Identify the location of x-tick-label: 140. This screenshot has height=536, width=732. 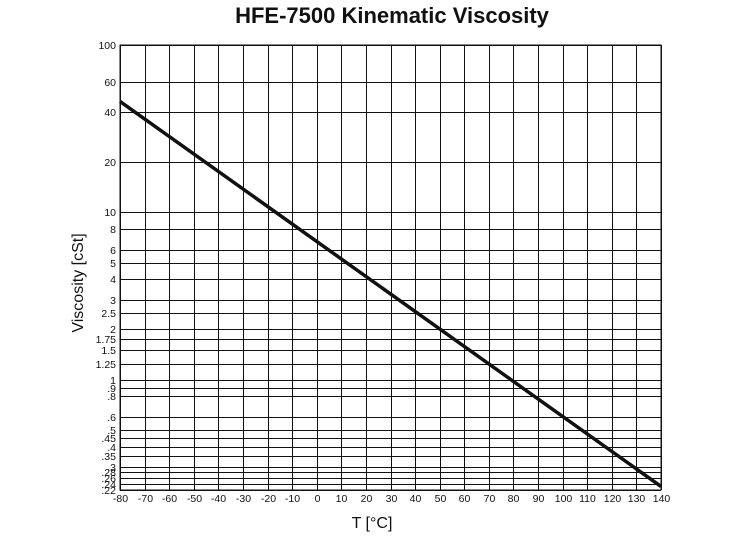
(662, 499).